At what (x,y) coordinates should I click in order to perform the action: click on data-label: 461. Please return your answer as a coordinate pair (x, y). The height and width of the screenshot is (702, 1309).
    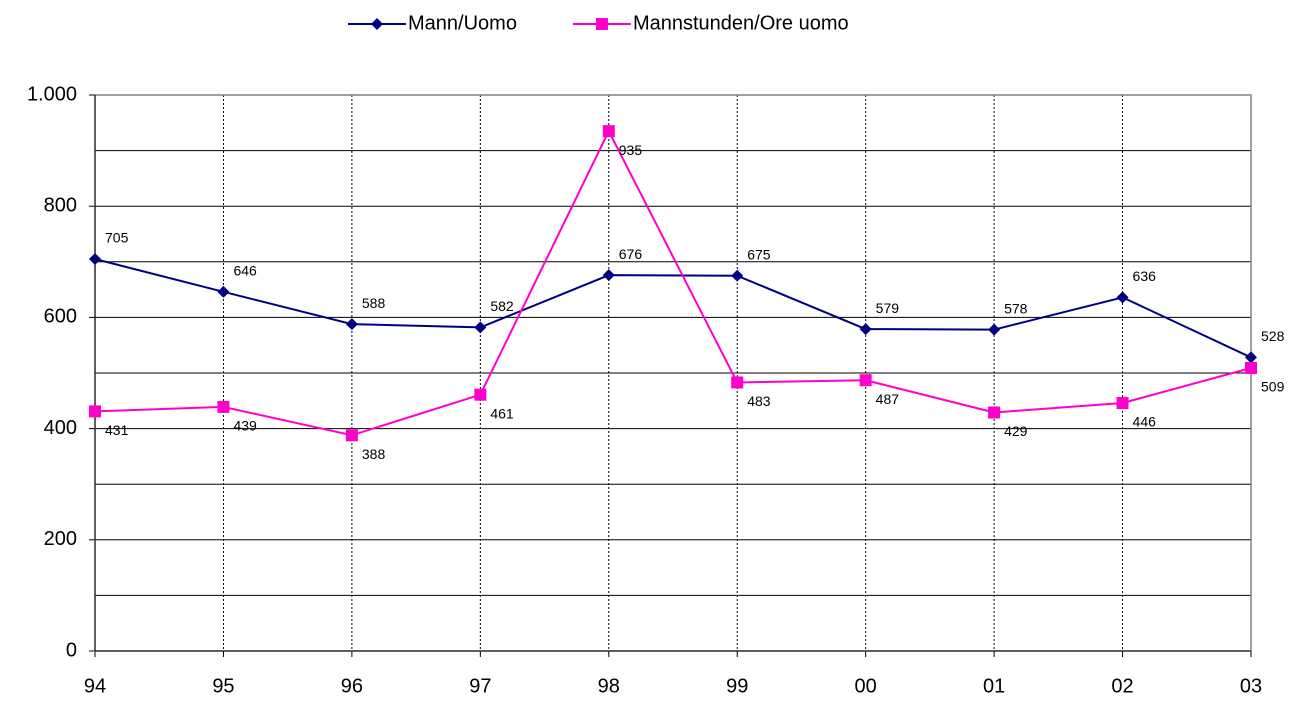
    Looking at the image, I should click on (502, 413).